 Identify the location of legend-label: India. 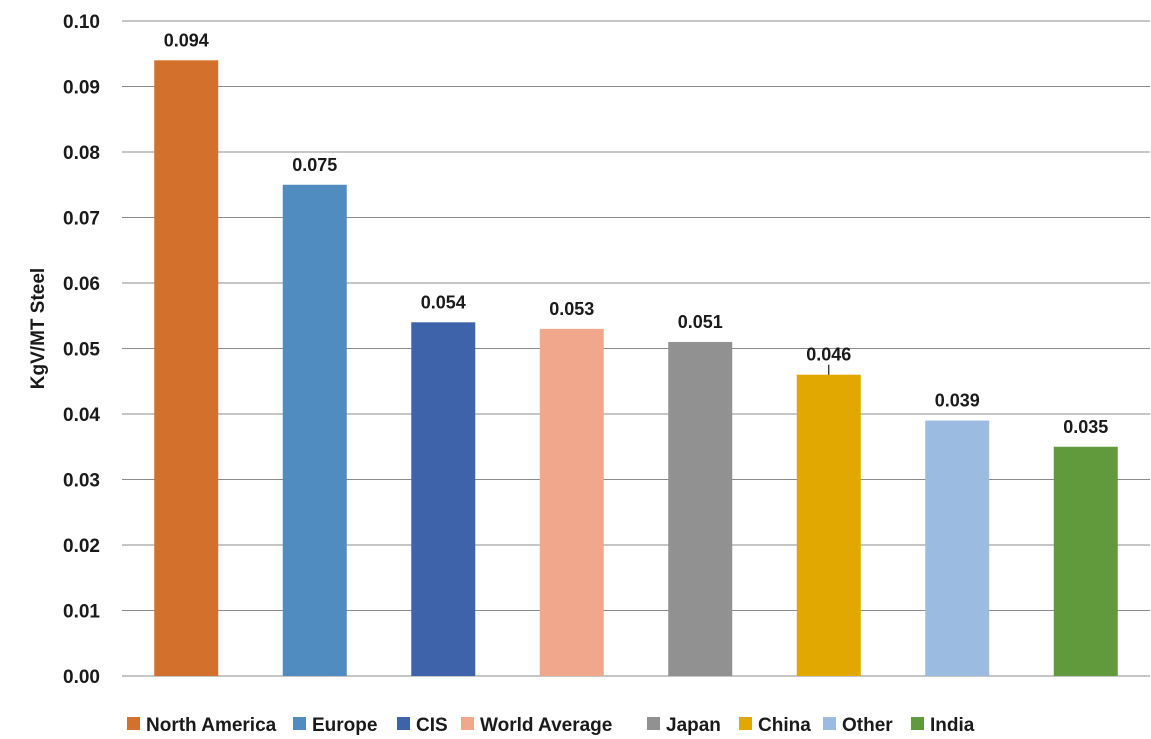
(952, 725).